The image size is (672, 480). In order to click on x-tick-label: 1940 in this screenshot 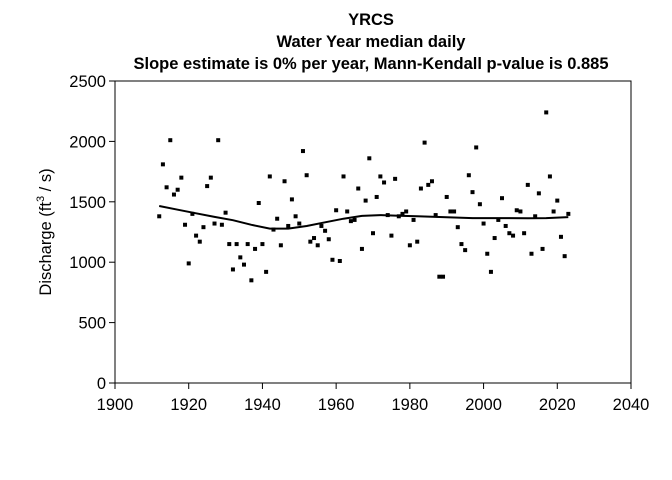, I will do `click(262, 405)`.